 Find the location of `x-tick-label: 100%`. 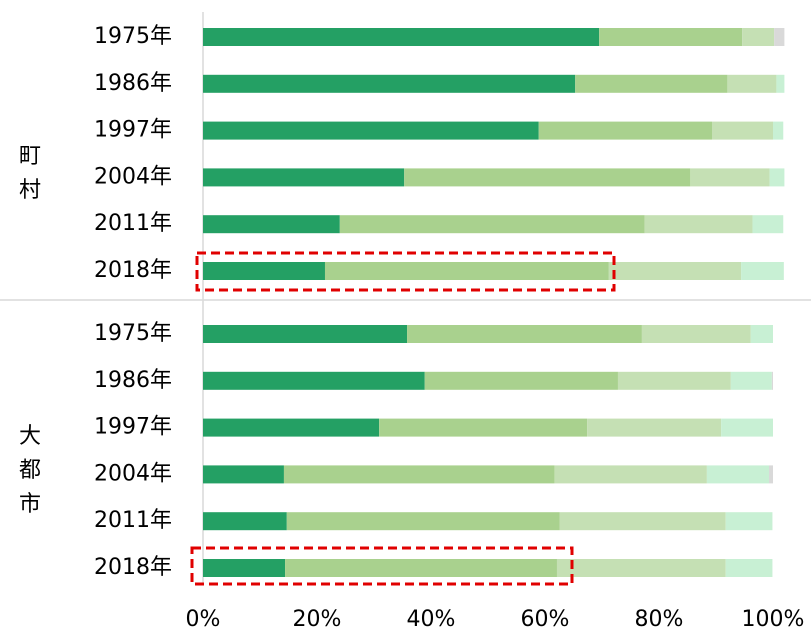

x-tick-label: 100% is located at coordinates (773, 619).